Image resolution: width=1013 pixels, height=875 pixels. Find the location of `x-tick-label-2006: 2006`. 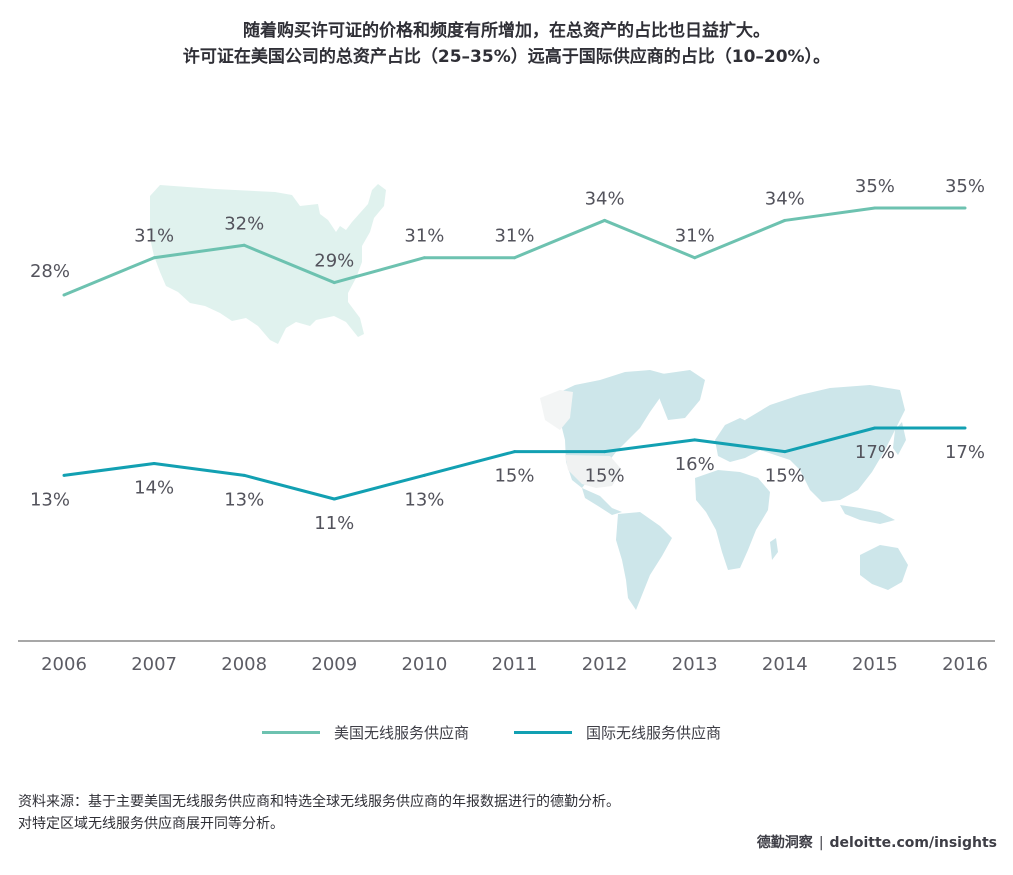

x-tick-label-2006: 2006 is located at coordinates (64, 664).